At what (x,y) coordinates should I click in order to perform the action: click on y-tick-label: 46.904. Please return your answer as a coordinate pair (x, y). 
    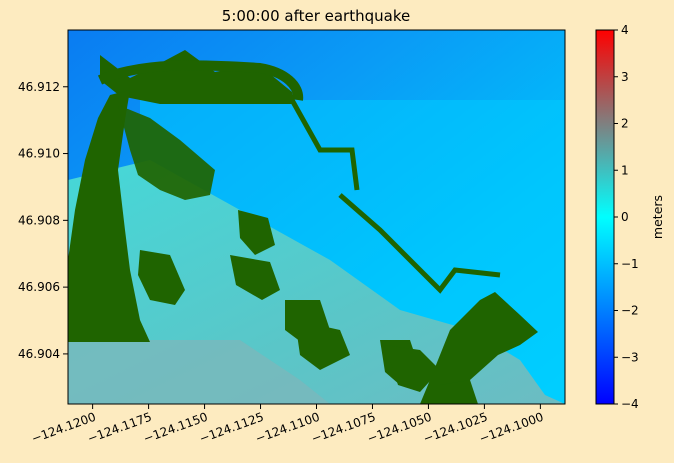
    Looking at the image, I should click on (39, 354).